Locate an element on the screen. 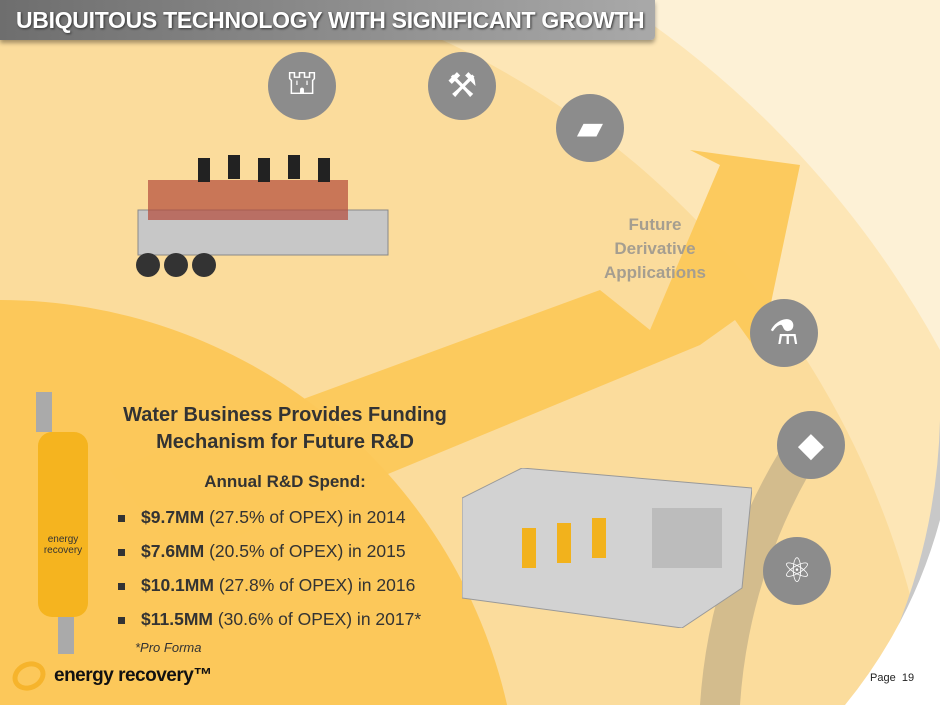 Image resolution: width=940 pixels, height=705 pixels. arrow-label-line: Applications is located at coordinates (654, 272).